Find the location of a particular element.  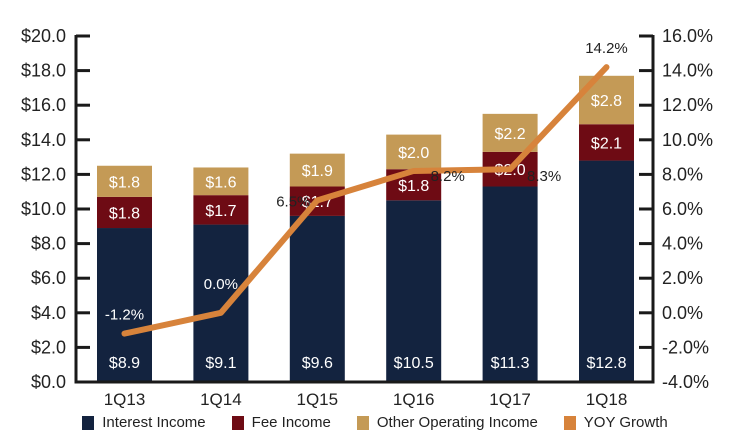

left-axis-tick-label: $18.0 is located at coordinates (43, 71).